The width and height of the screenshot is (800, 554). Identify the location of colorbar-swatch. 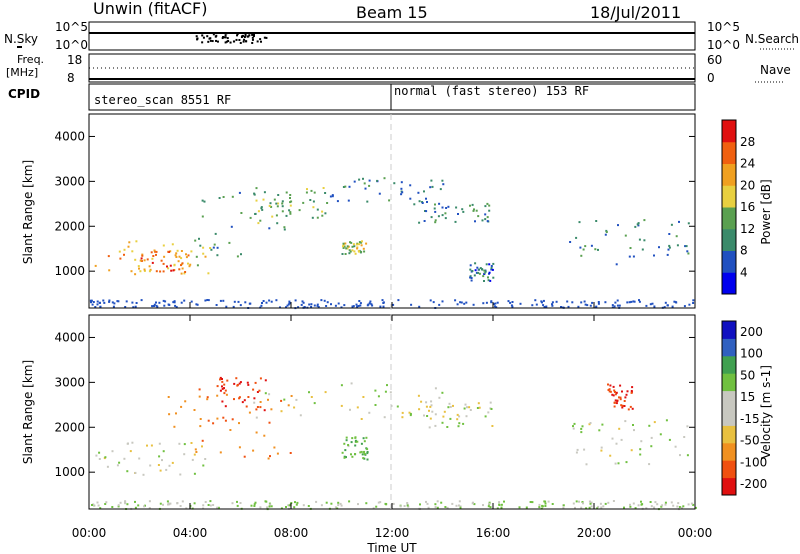
(729, 486).